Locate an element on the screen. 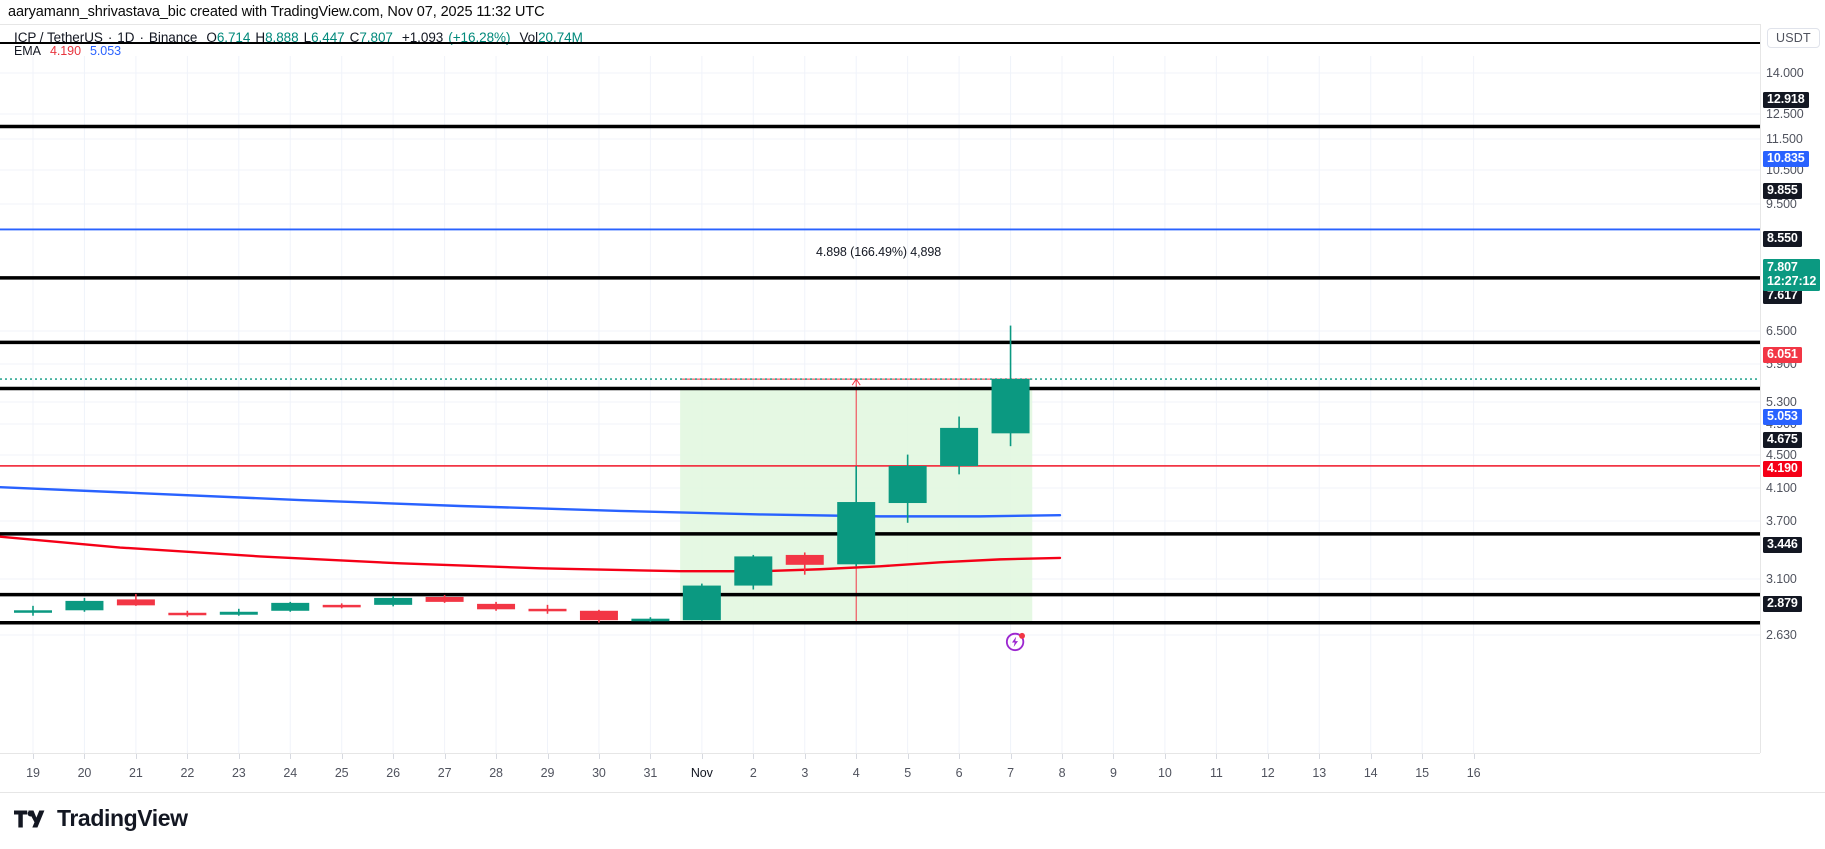  price-tick-9: 4.500 is located at coordinates (1781, 455).